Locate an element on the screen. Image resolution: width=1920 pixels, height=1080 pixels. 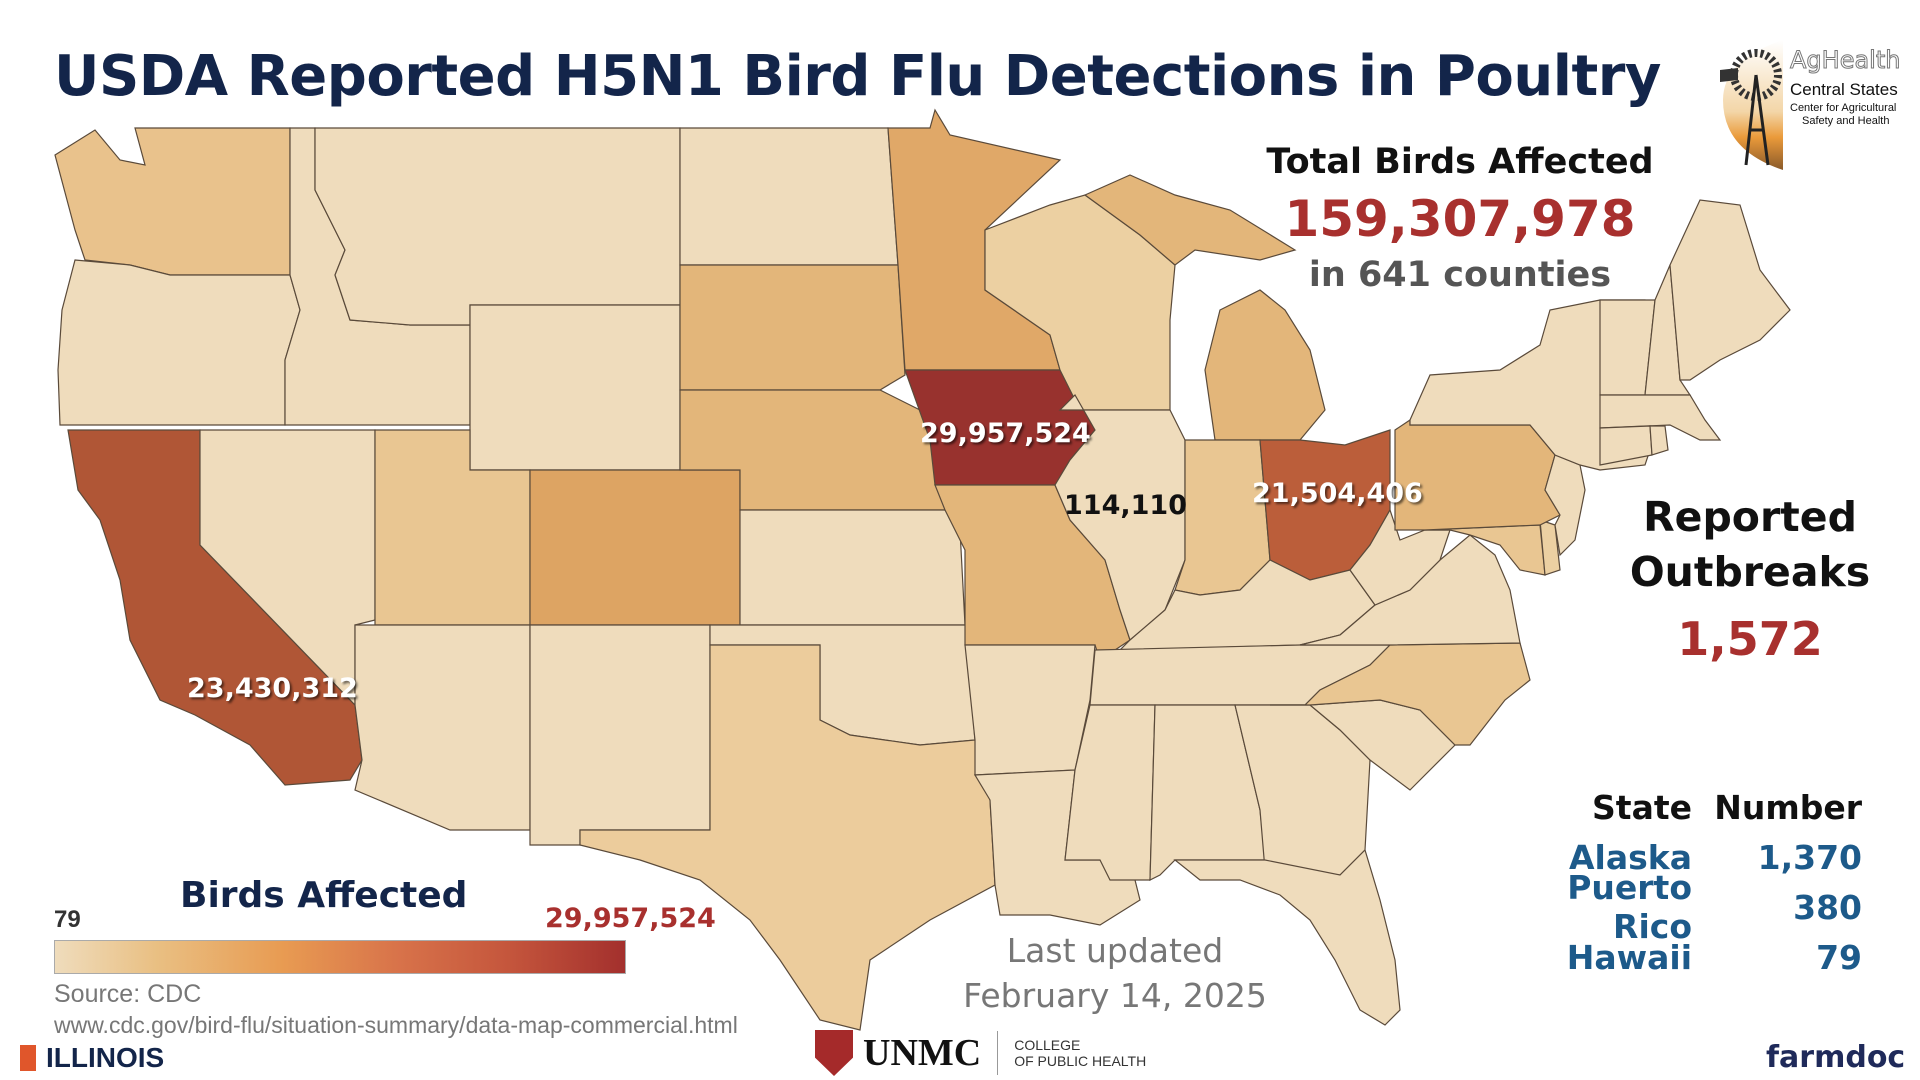
farmdoc-logo: farmdoc is located at coordinates (1836, 1057).